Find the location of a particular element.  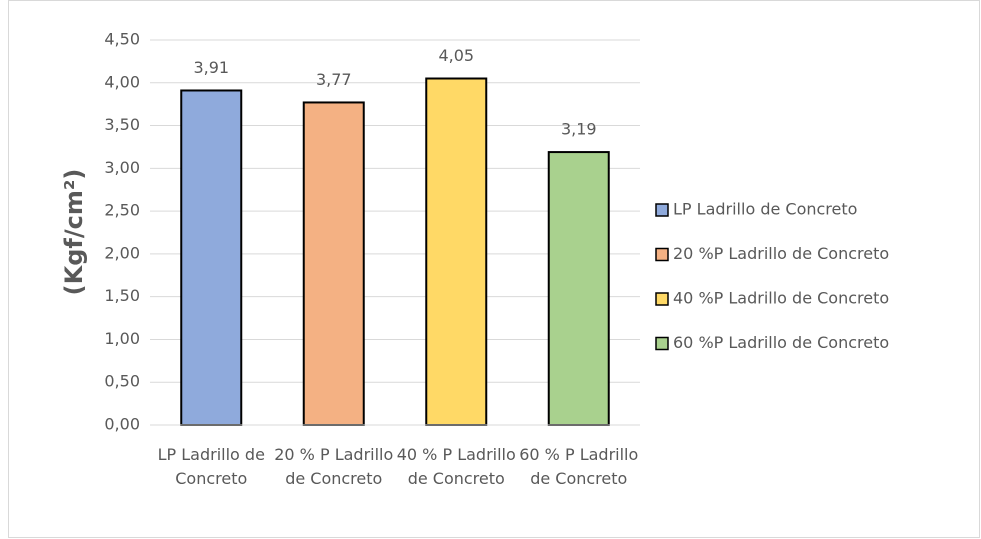

y-tick-label: 2,50 is located at coordinates (122, 210).